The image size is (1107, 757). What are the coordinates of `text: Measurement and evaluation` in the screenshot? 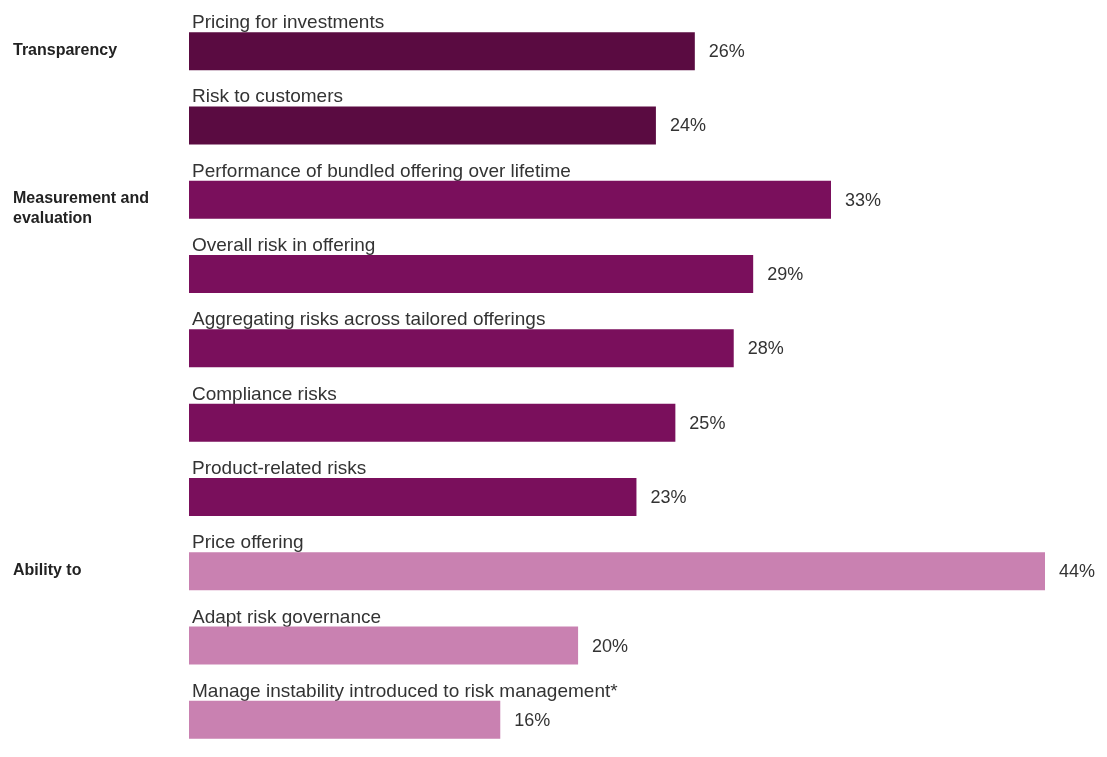 It's located at (83, 208).